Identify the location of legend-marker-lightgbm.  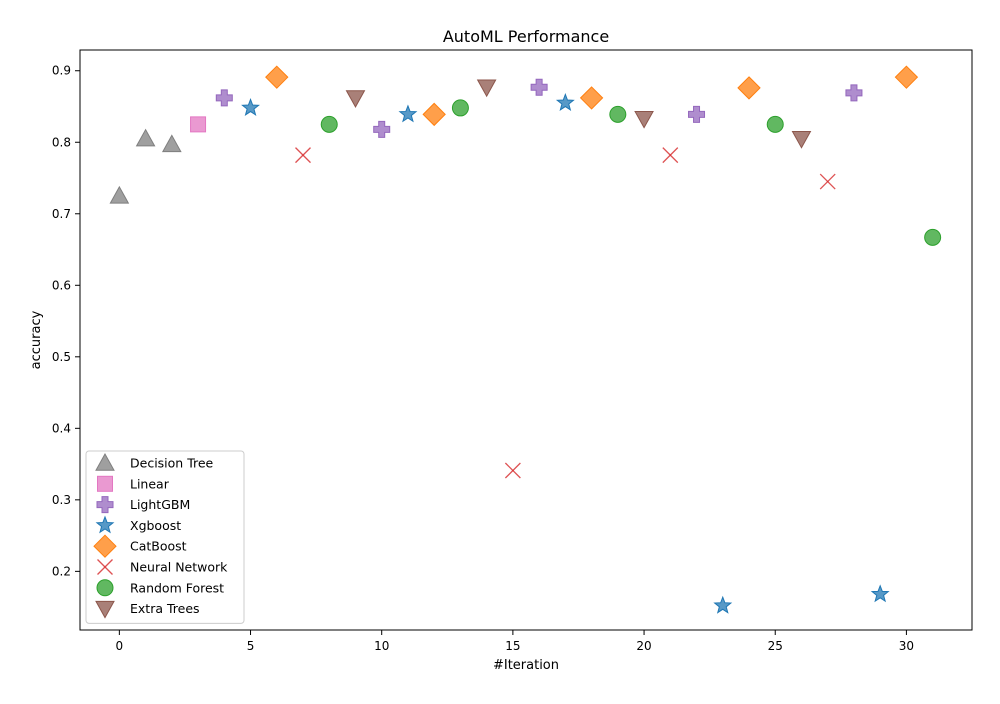
(105, 505).